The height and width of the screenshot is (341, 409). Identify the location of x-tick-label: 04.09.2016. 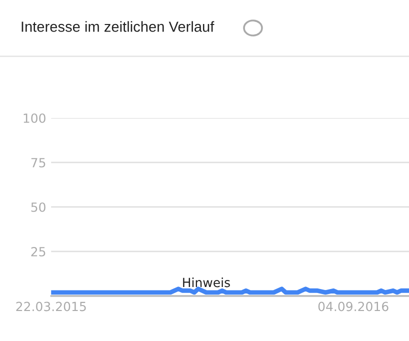
(353, 307).